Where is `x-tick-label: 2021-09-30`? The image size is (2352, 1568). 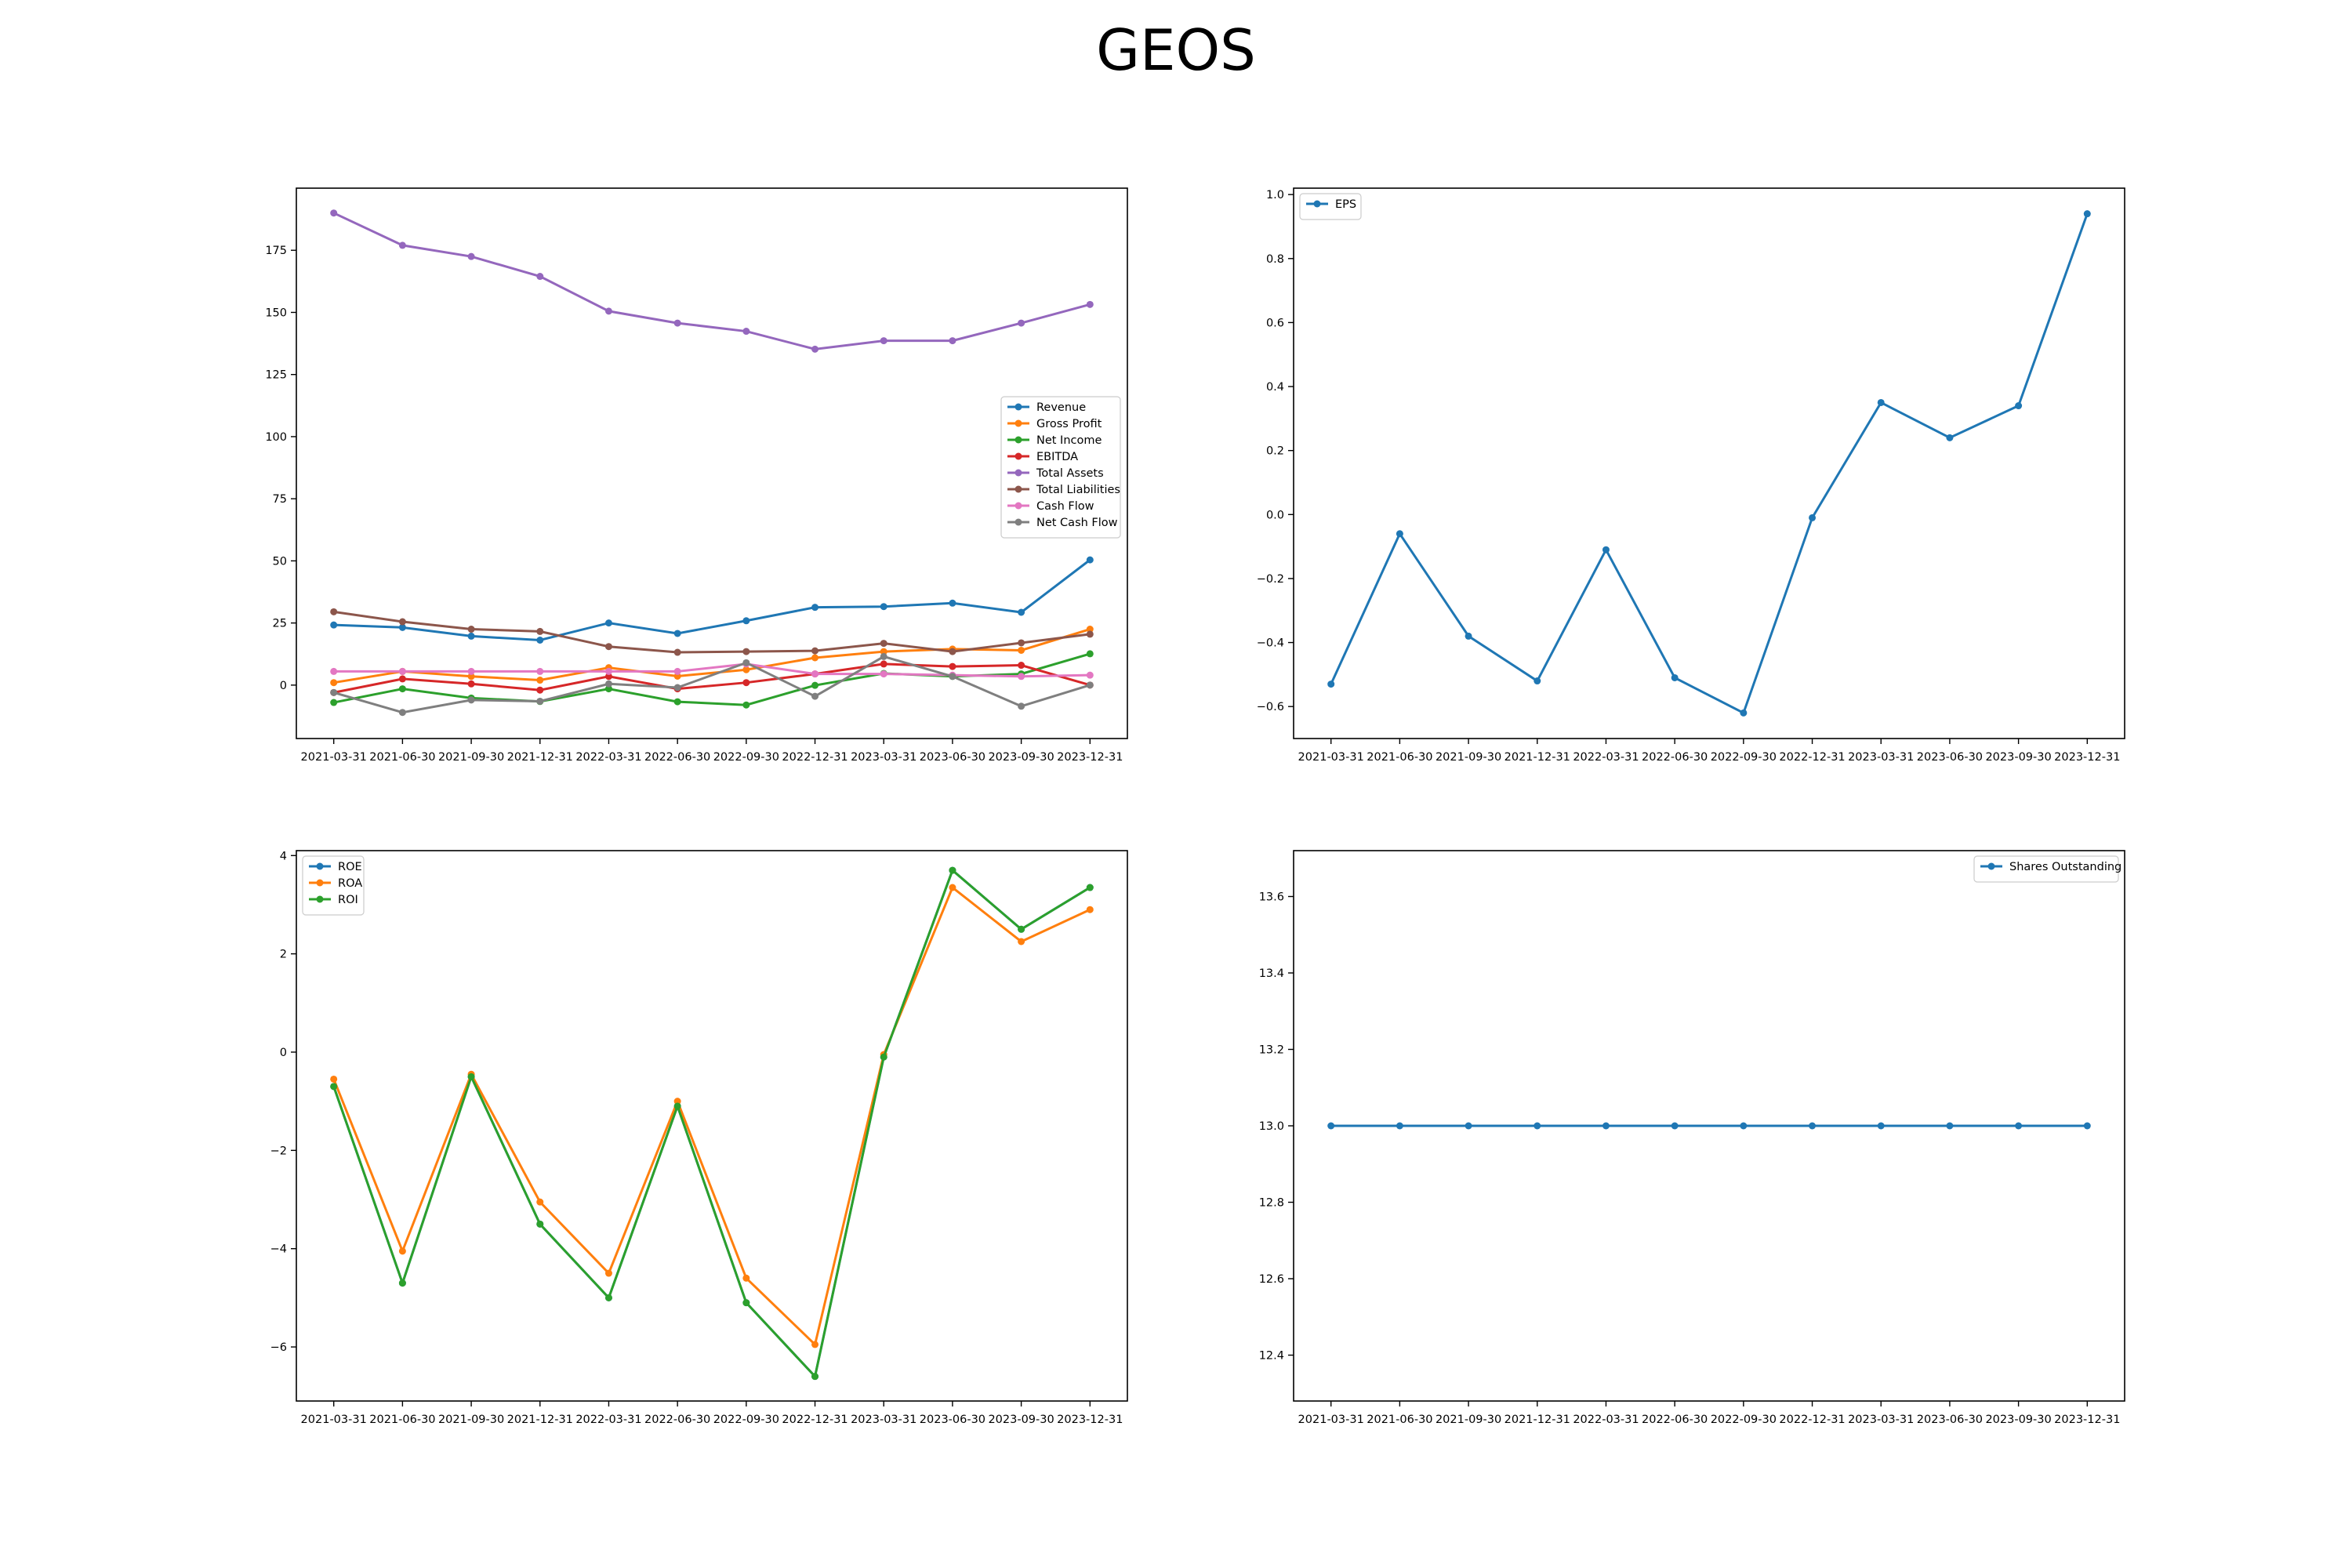 x-tick-label: 2021-09-30 is located at coordinates (1468, 757).